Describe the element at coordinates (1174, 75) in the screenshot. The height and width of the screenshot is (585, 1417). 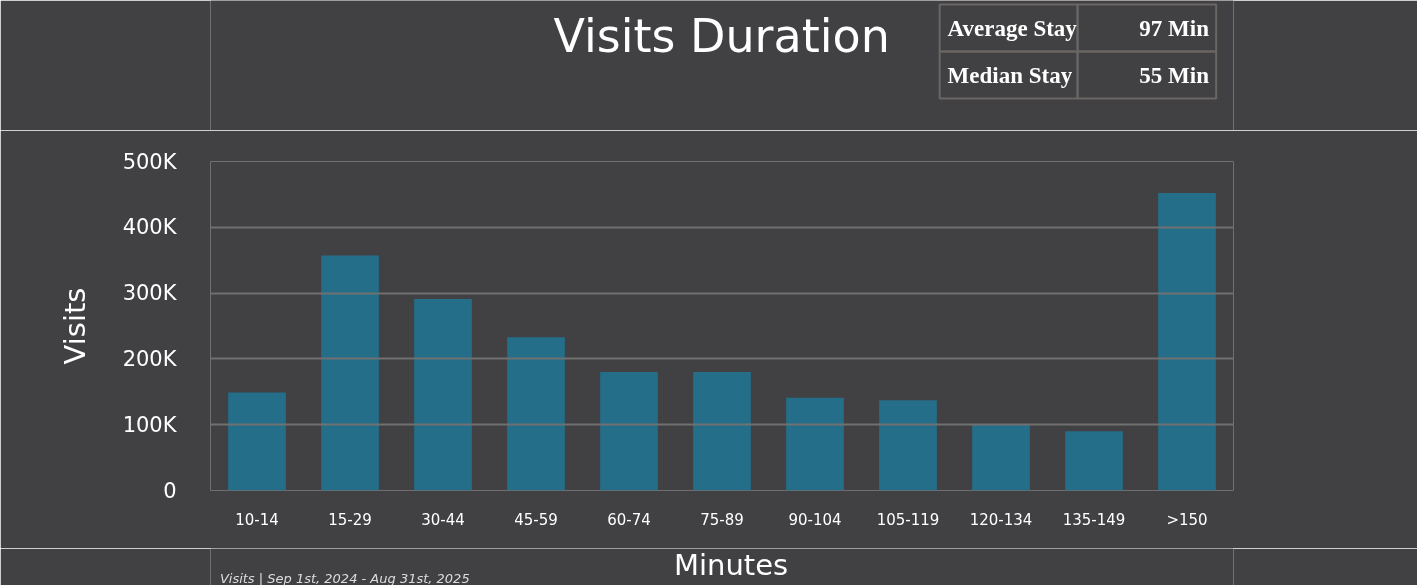
I see `text: 55 Min` at that location.